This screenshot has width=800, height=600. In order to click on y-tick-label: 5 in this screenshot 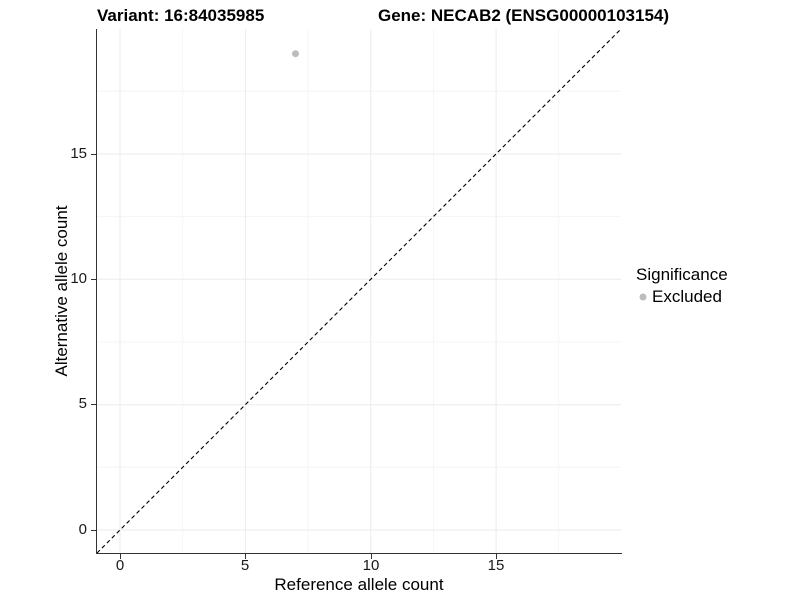, I will do `click(82, 403)`.